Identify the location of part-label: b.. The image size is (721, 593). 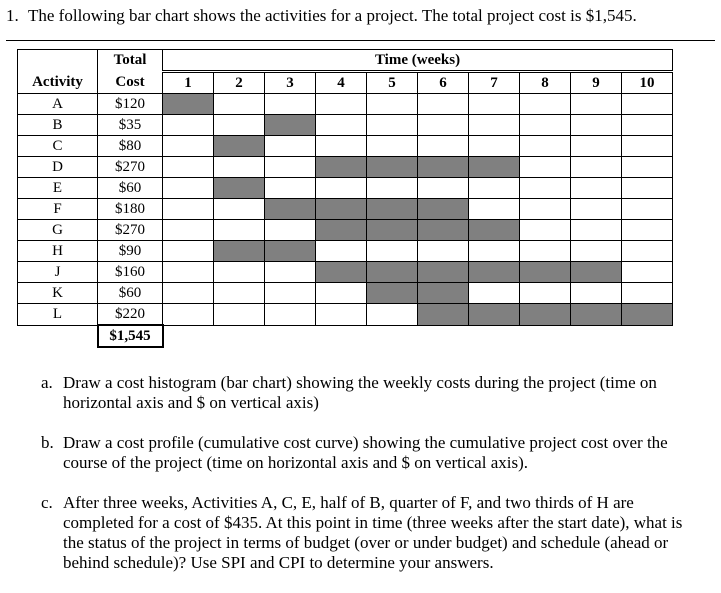
(47, 442).